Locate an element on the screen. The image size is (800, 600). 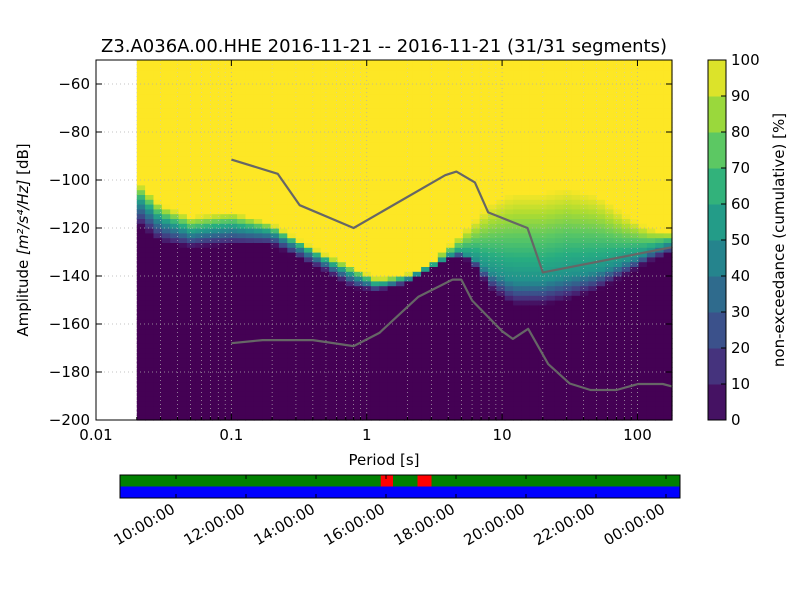
colorbar-step is located at coordinates (717, 330).